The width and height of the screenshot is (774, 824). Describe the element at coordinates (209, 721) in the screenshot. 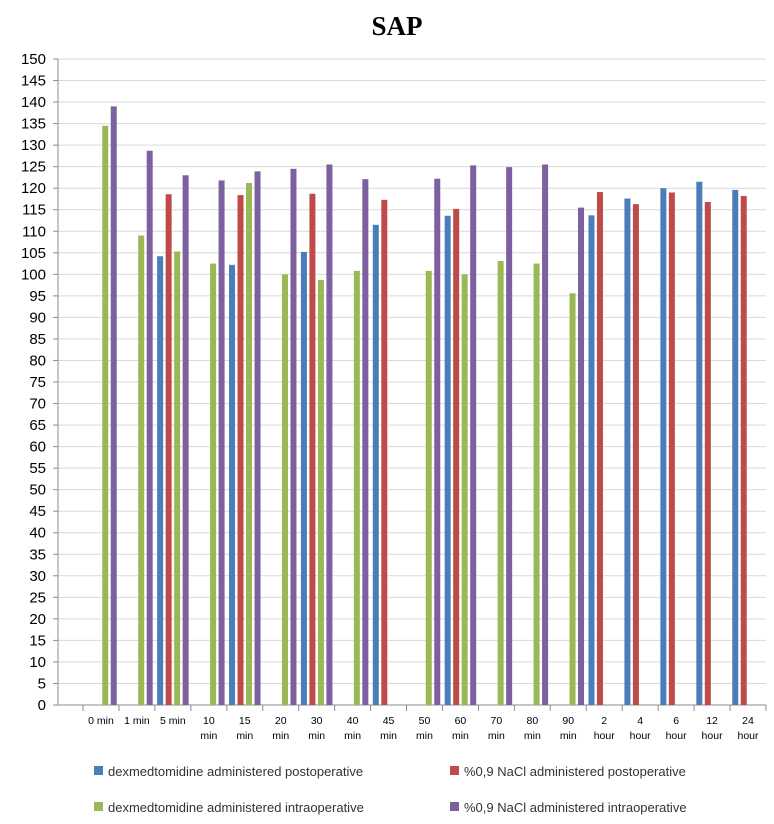

I see `x-tick-label: 10` at that location.